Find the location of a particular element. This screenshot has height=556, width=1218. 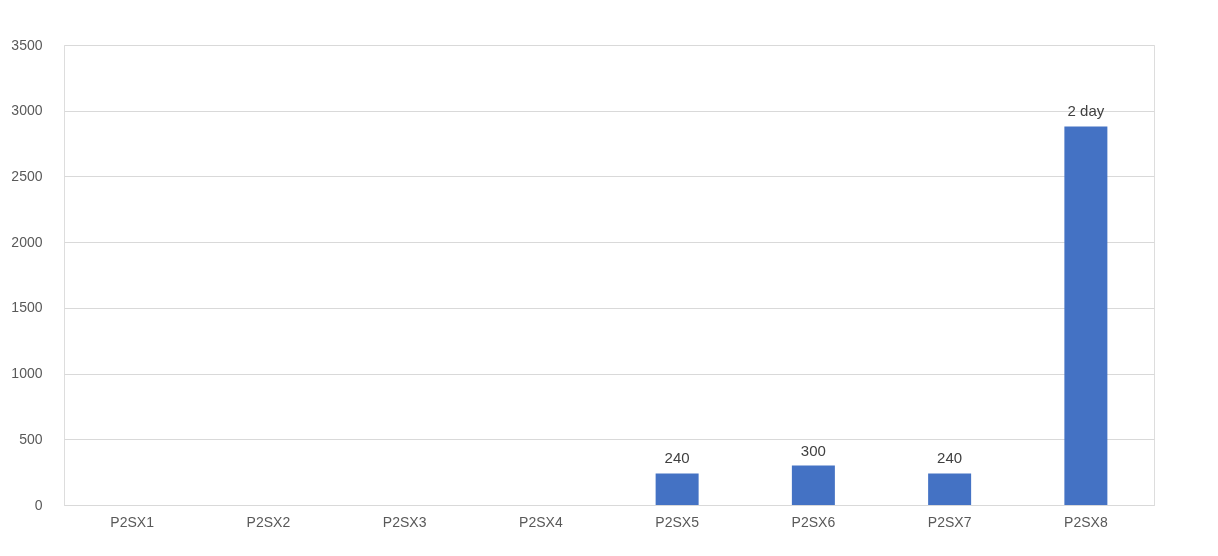

x-tick-label: P2SX8 is located at coordinates (1086, 521).